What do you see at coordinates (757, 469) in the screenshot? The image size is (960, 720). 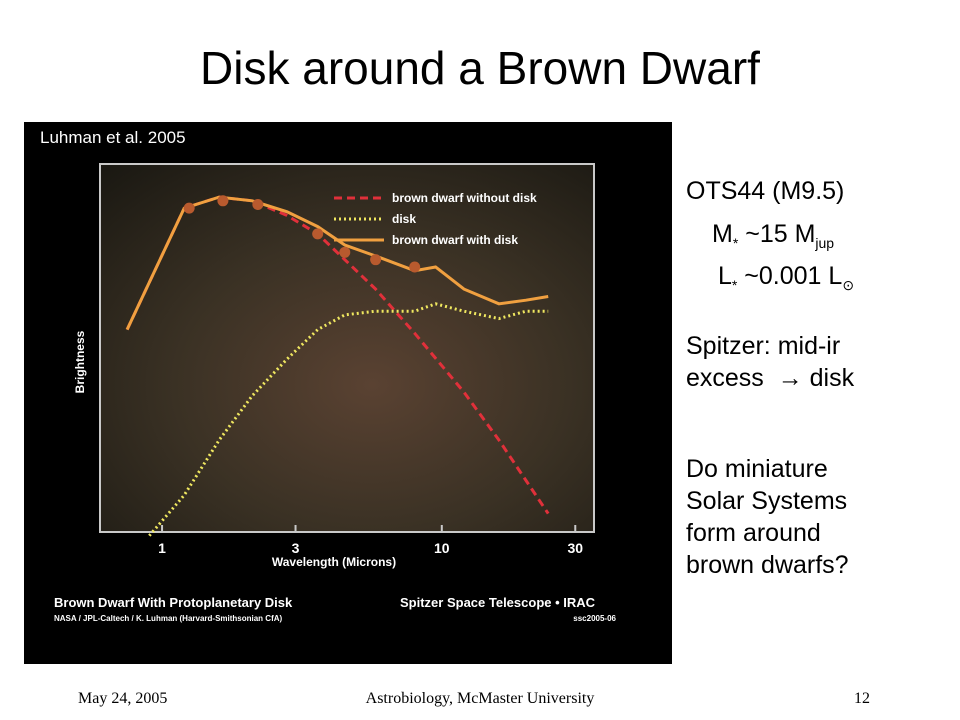 I see `question-line-1: Do miniature` at bounding box center [757, 469].